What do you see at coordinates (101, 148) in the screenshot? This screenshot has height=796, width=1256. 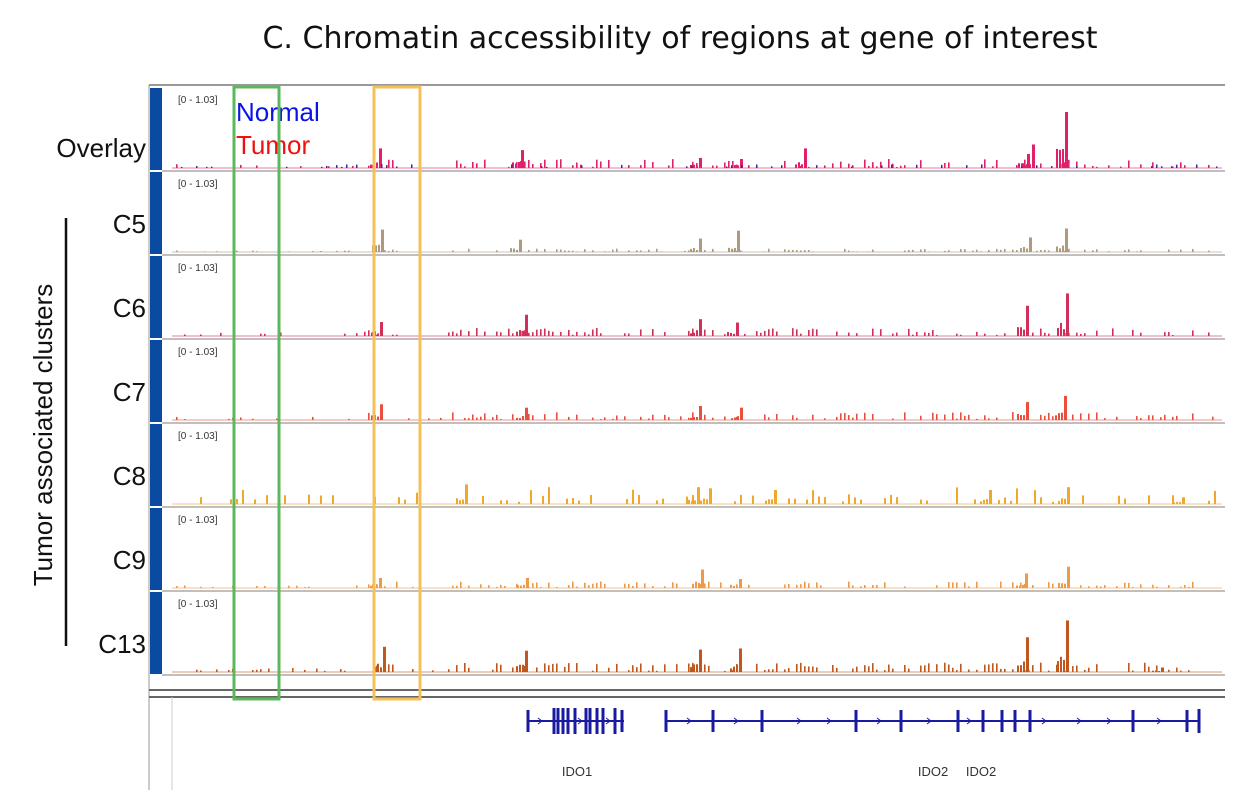 I see `track-label-overlay: Overlay` at bounding box center [101, 148].